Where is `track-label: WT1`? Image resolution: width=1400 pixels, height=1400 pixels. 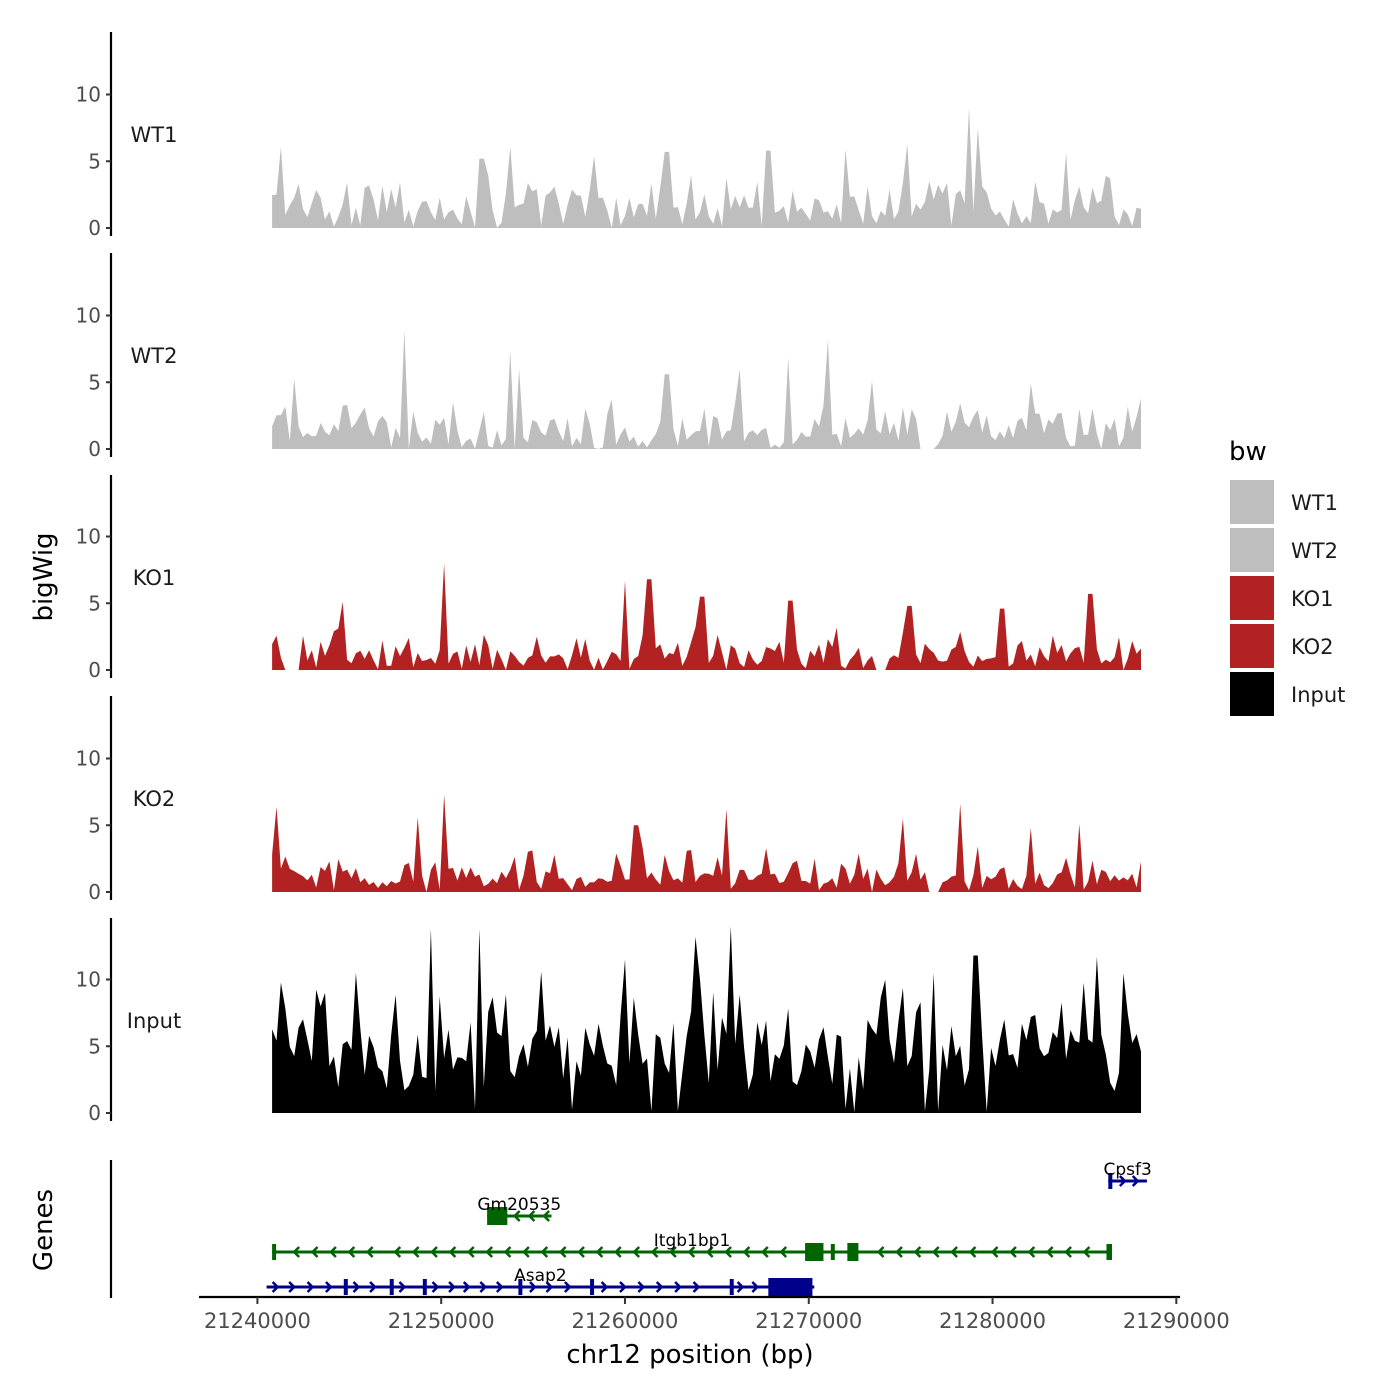 track-label: WT1 is located at coordinates (154, 135).